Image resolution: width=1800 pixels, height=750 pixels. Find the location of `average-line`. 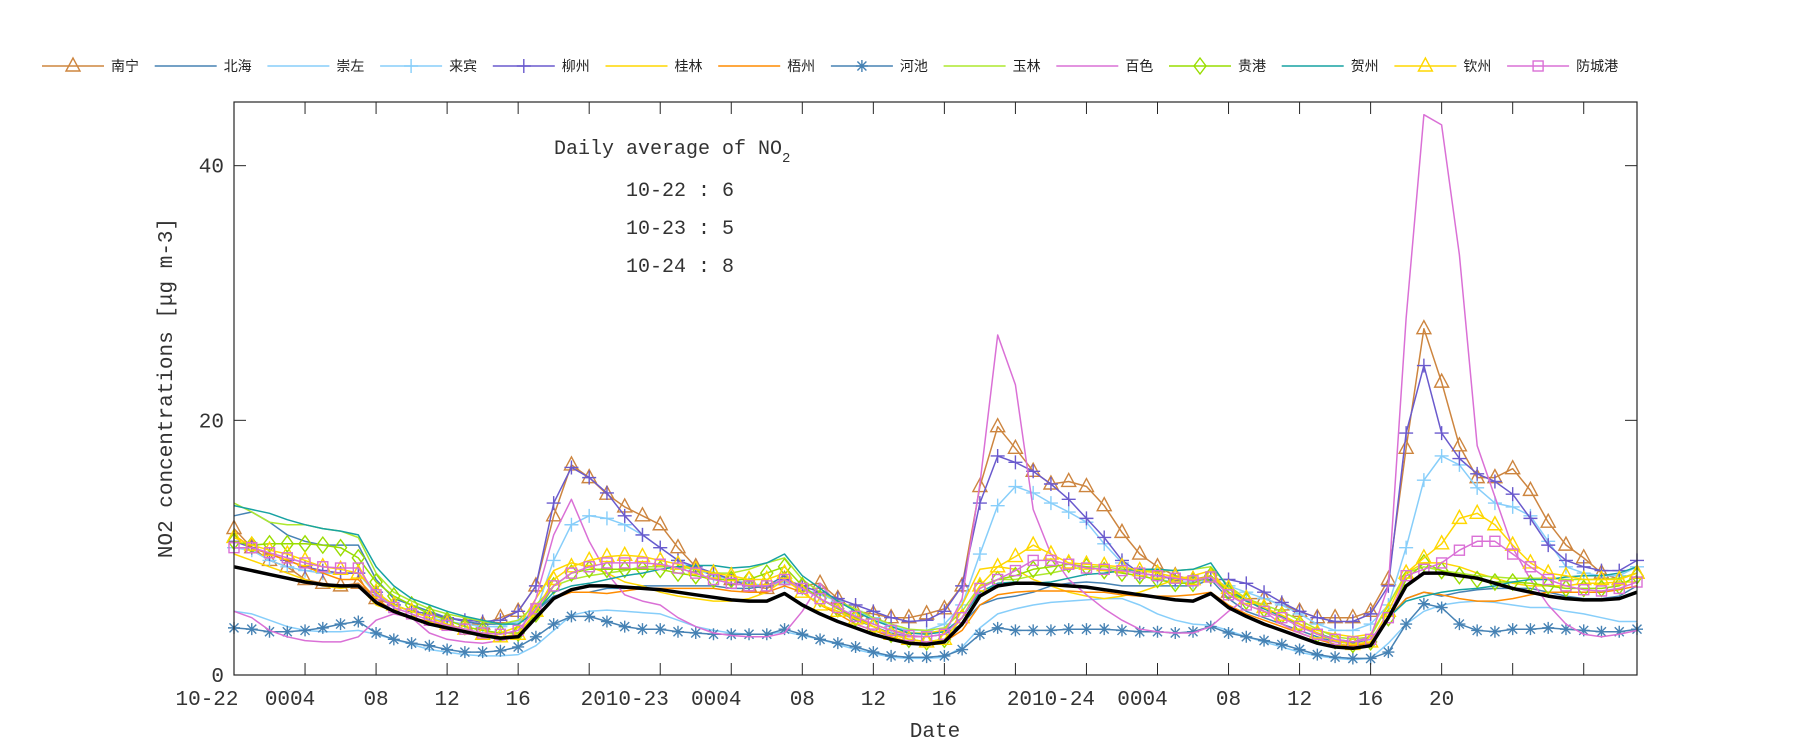

average-line is located at coordinates (935, 608).